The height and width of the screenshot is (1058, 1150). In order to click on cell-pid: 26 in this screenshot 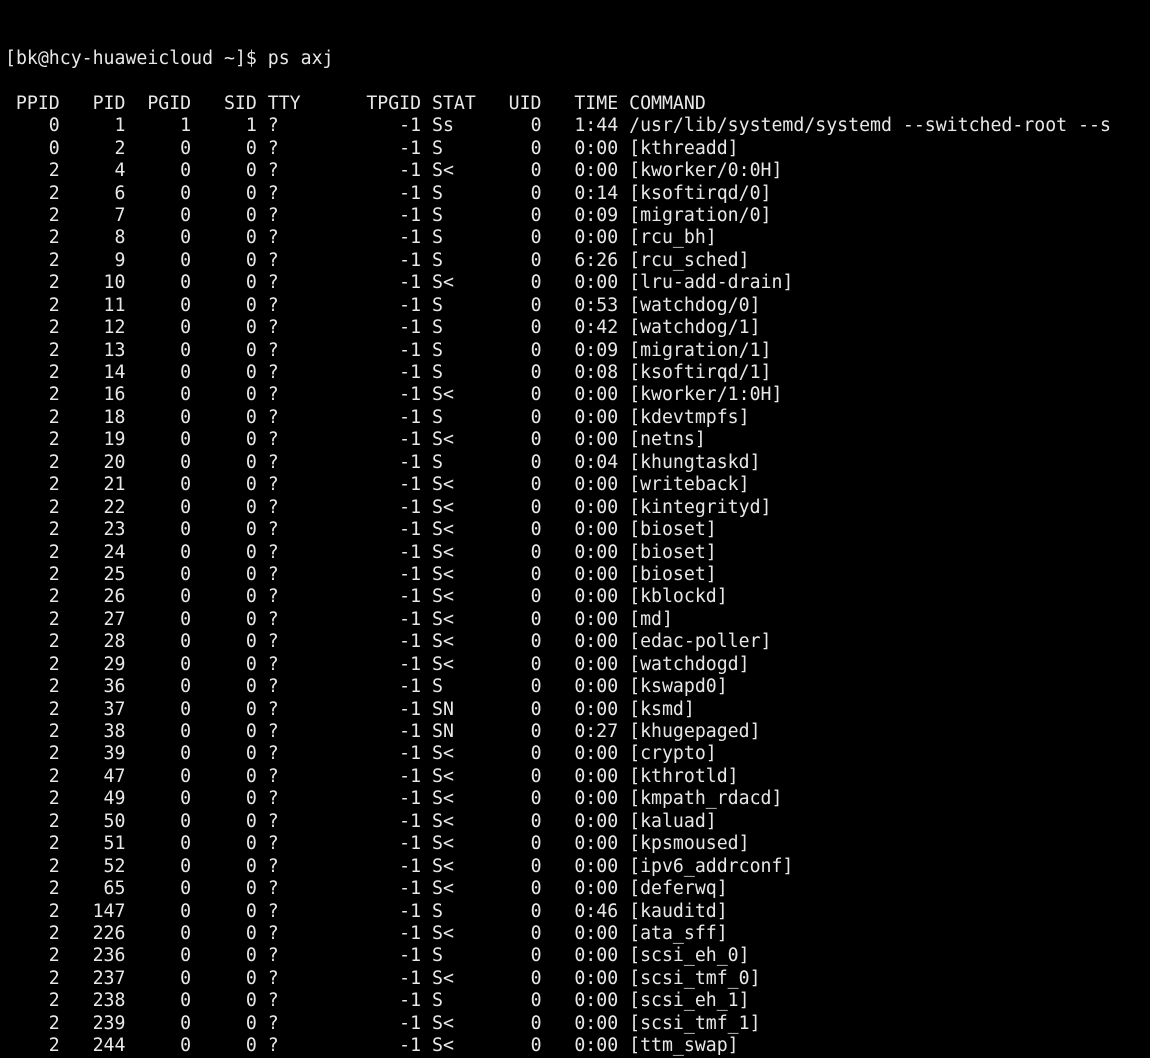, I will do `click(114, 597)`.